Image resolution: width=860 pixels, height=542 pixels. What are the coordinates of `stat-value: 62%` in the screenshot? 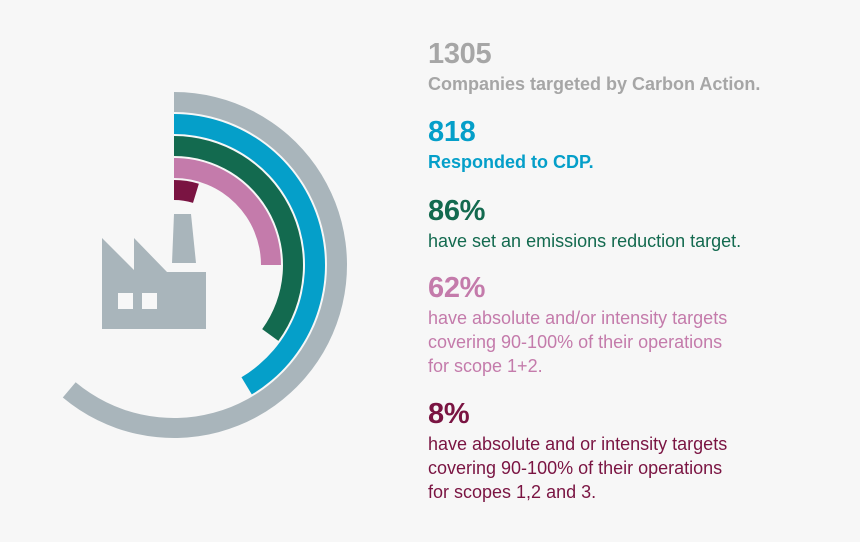 It's located at (457, 288).